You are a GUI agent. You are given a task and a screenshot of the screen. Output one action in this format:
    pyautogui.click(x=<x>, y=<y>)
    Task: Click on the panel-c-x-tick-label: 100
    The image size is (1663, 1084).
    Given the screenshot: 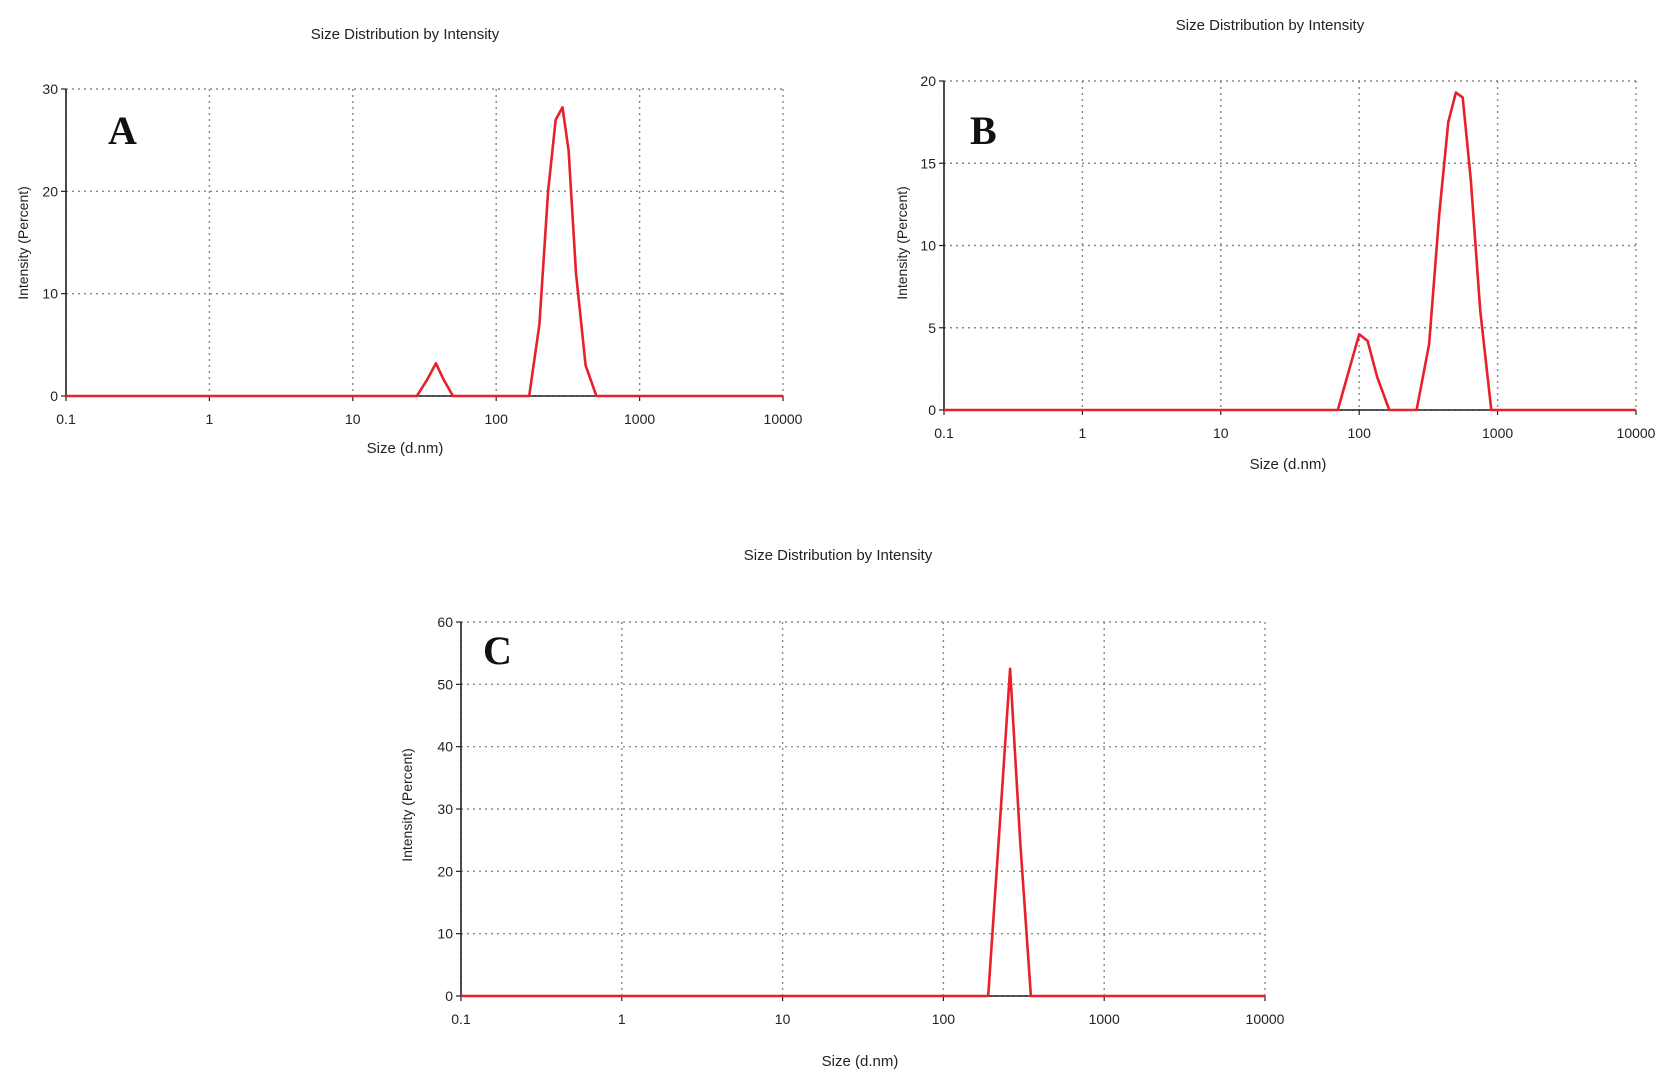 What is the action you would take?
    pyautogui.click(x=944, y=1019)
    